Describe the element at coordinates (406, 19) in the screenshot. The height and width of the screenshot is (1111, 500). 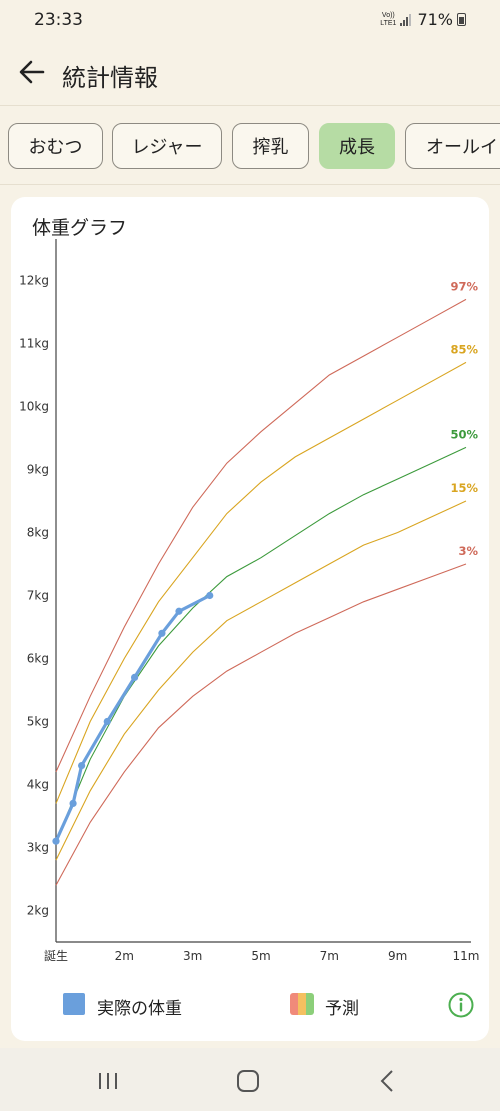
I see `signal-icon` at that location.